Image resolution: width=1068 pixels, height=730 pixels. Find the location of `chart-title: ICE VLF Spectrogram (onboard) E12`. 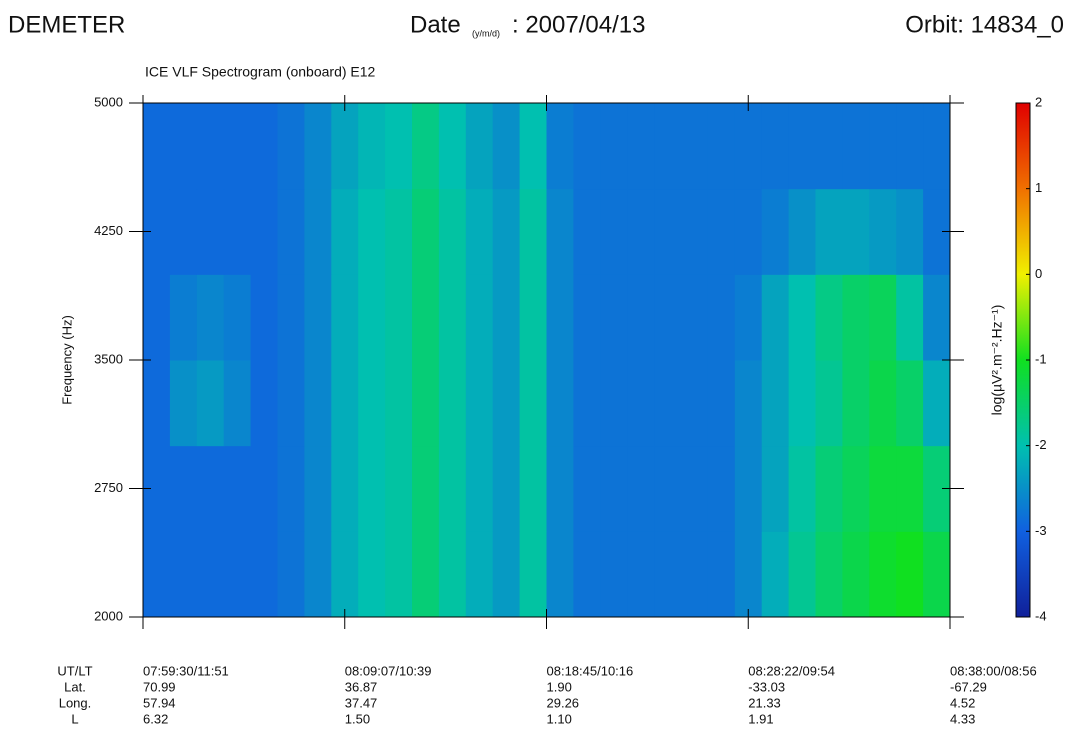

chart-title: ICE VLF Spectrogram (onboard) E12 is located at coordinates (260, 72).